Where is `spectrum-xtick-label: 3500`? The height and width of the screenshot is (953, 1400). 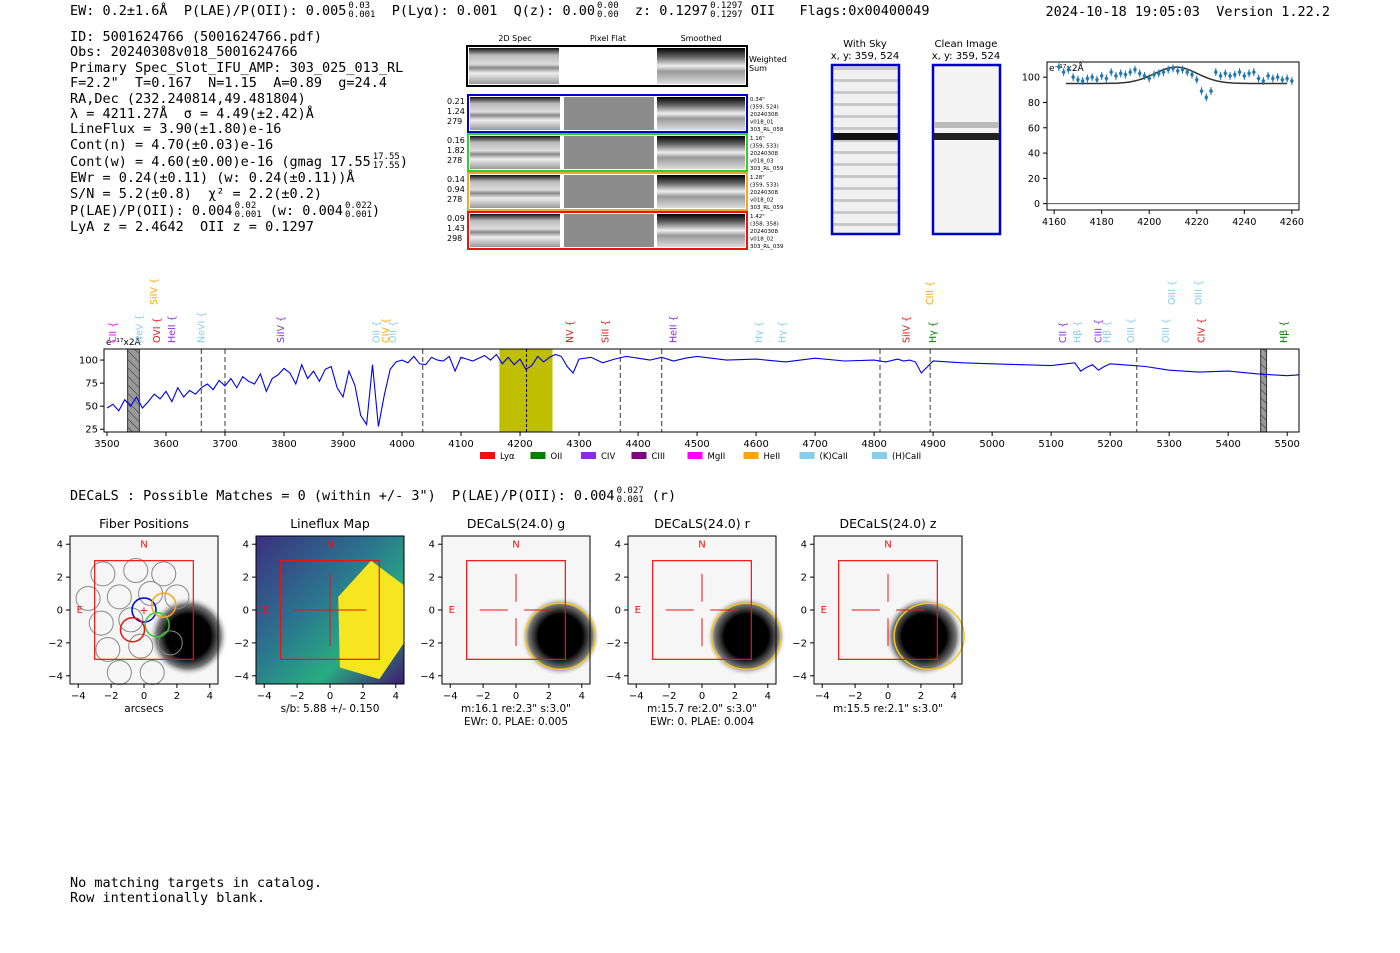
spectrum-xtick-label: 3500 is located at coordinates (106, 444).